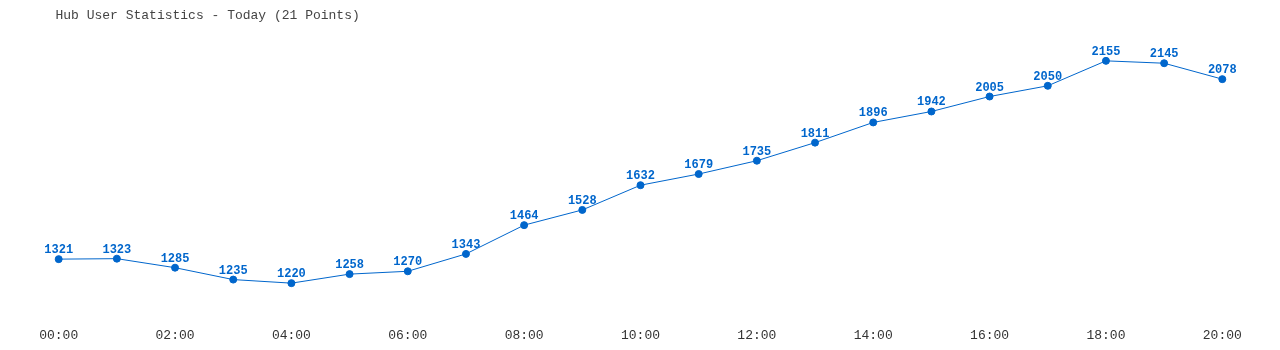  What do you see at coordinates (349, 265) in the screenshot?
I see `data-label: 1258` at bounding box center [349, 265].